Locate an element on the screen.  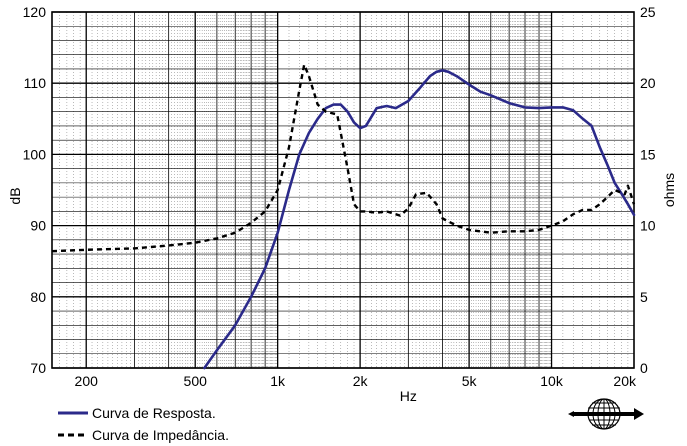
y2-axis-title: ohms is located at coordinates (669, 190).